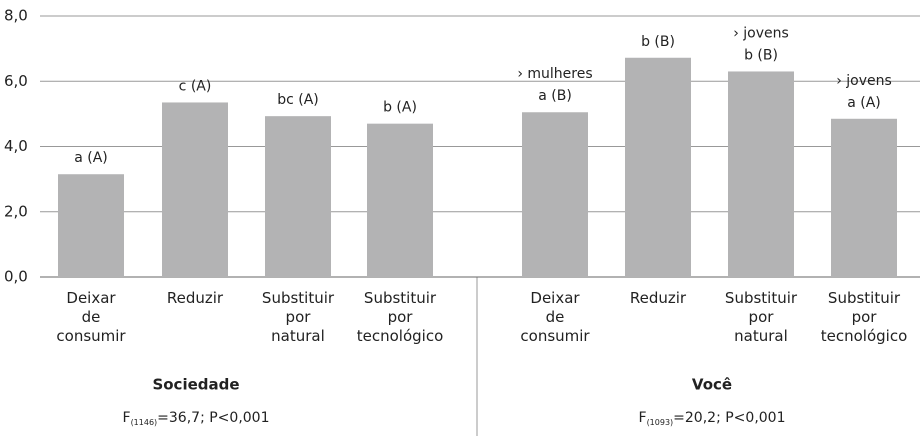  I want to click on group-label: Você, so click(712, 385).